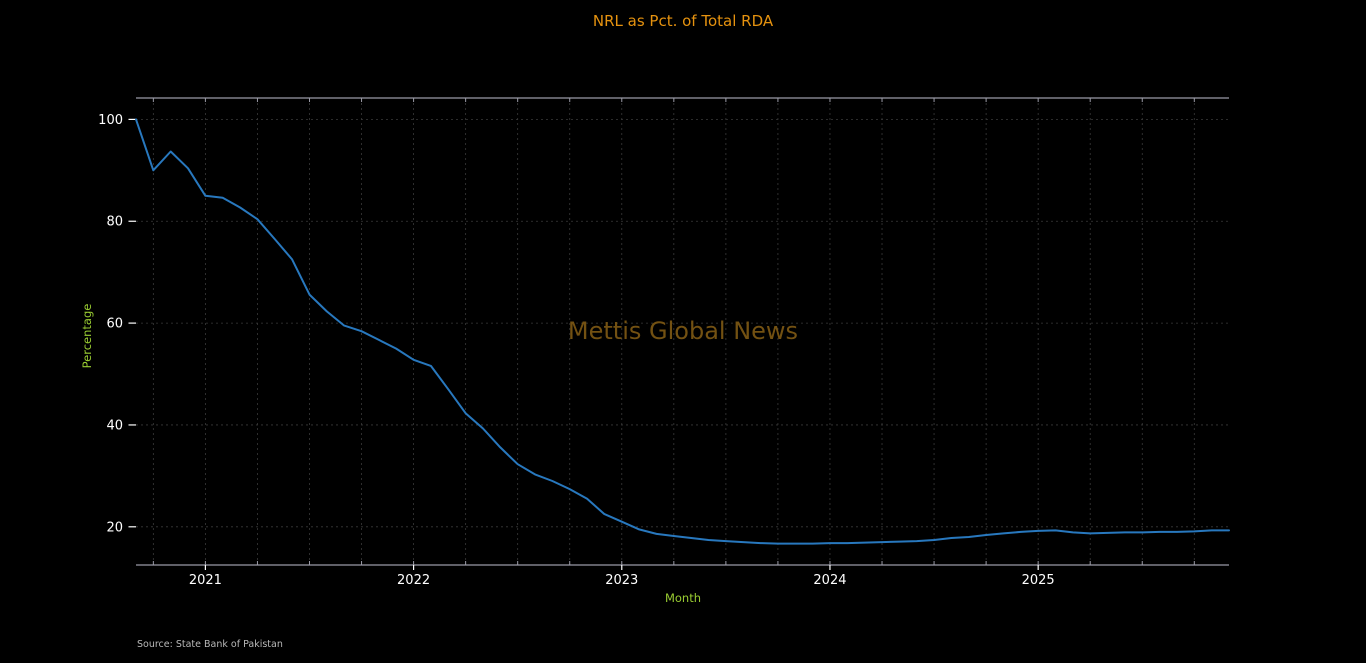 The height and width of the screenshot is (663, 1366). Describe the element at coordinates (87, 336) in the screenshot. I see `y-axis-label: Percentage` at that location.